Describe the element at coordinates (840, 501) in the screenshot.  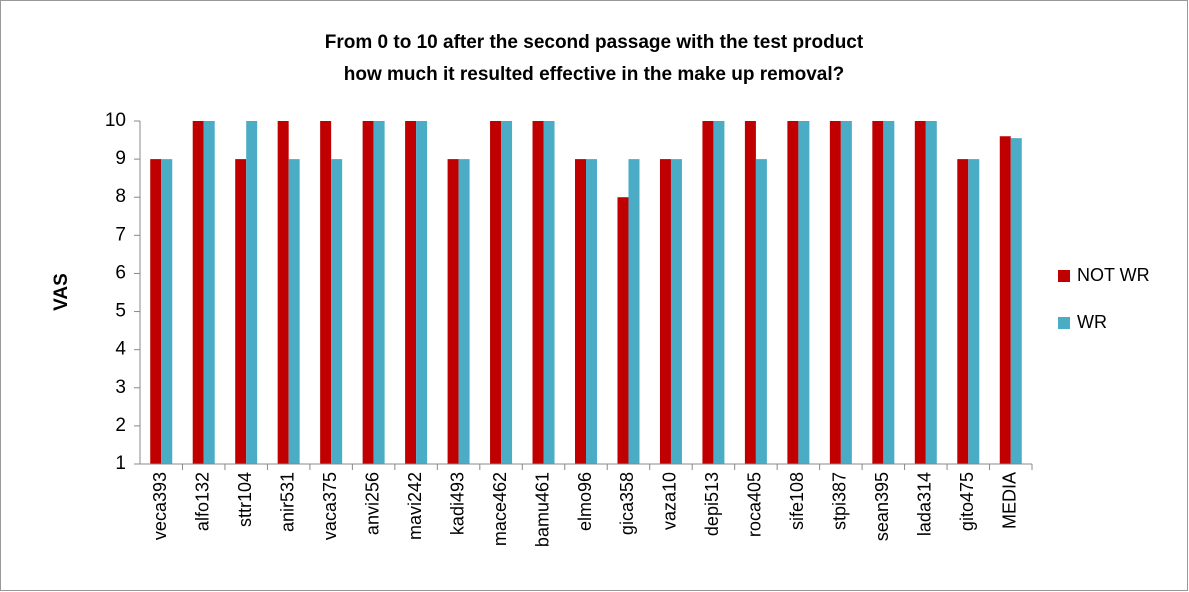
I see `x-tick-label: stpi387` at that location.